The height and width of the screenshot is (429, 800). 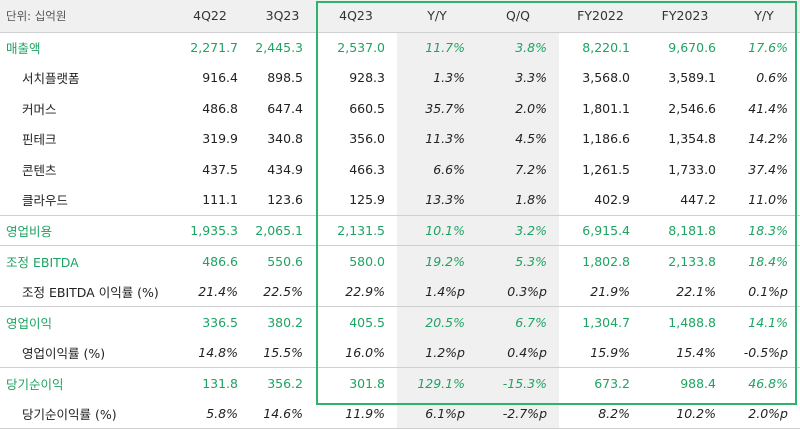 What do you see at coordinates (764, 200) in the screenshot?
I see `cell-cloud-fy-yoy: 11.0%` at bounding box center [764, 200].